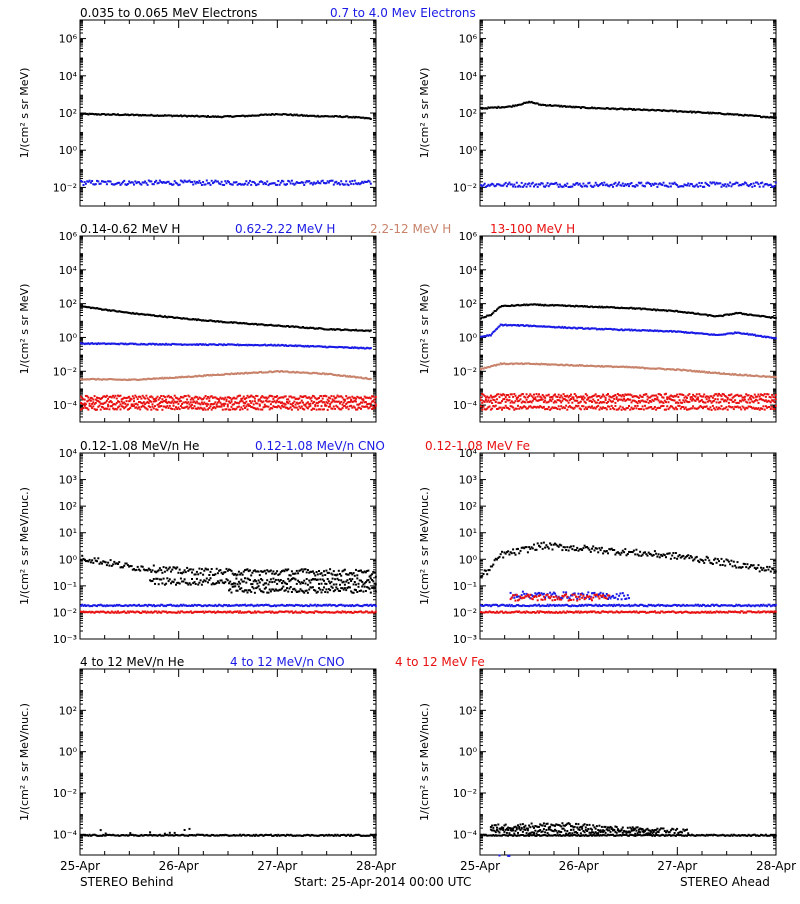 This screenshot has height=904, width=800. I want to click on ytick-label: 10⁻¹, so click(65, 586).